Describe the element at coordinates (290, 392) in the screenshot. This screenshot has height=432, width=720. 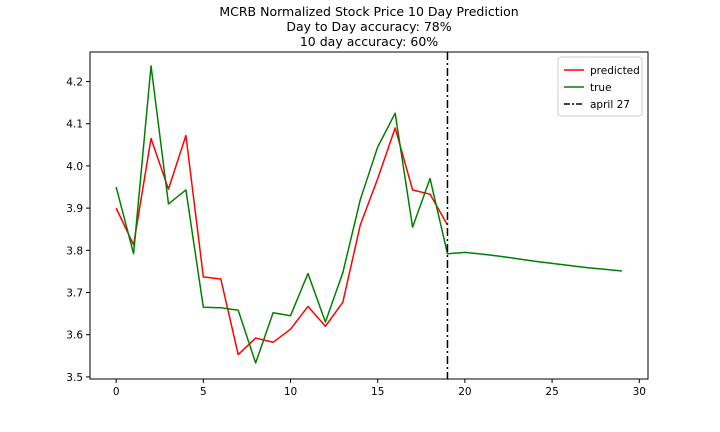
I see `x-tick-label: 10` at that location.